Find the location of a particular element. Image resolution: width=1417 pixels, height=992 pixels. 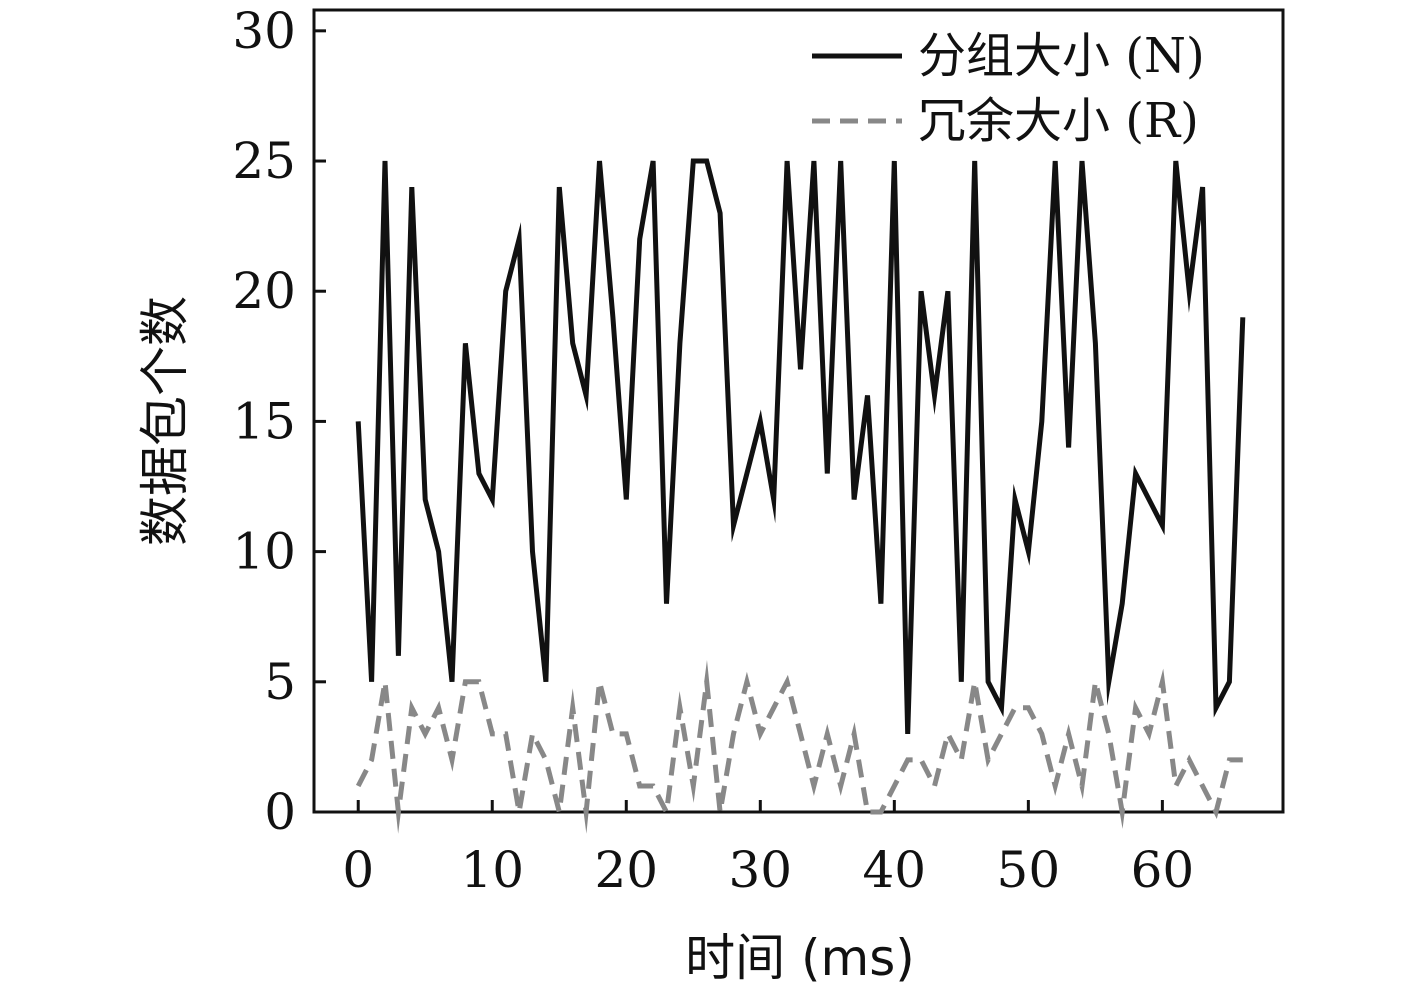

legend: 分组大小 (N) 冗余大小 (R) is located at coordinates (1008, 88).